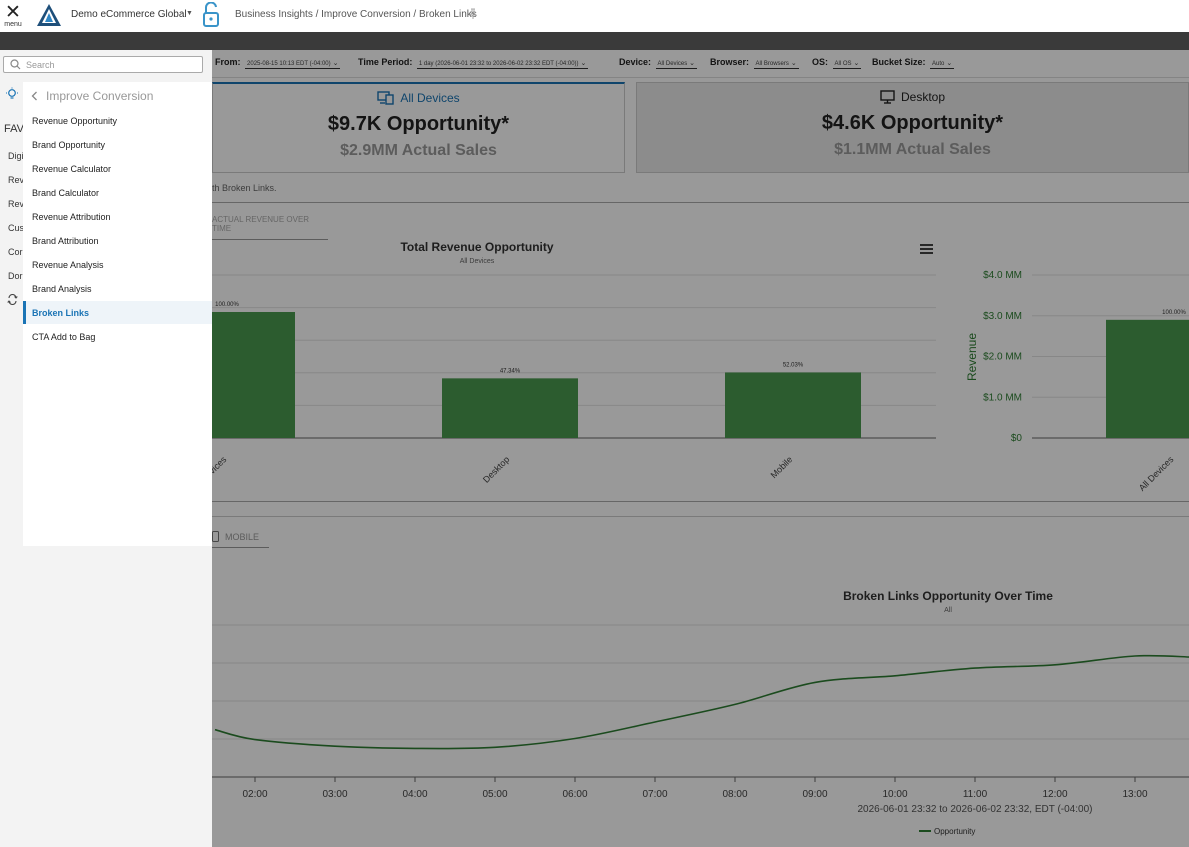 The height and width of the screenshot is (847, 1189). Describe the element at coordinates (16, 156) in the screenshot. I see `rail-item: Digi` at that location.